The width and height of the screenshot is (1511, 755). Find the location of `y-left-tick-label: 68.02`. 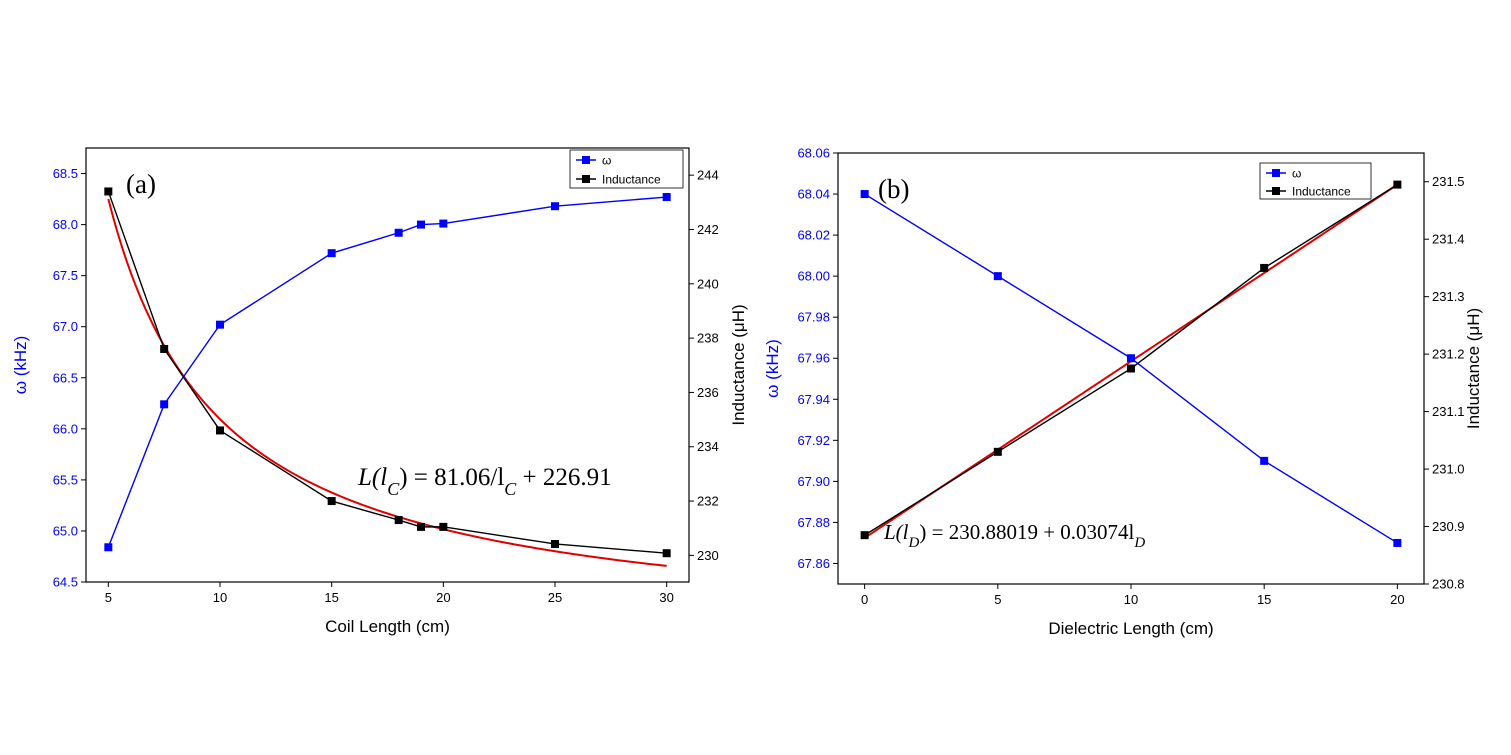

y-left-tick-label: 68.02 is located at coordinates (813, 235).